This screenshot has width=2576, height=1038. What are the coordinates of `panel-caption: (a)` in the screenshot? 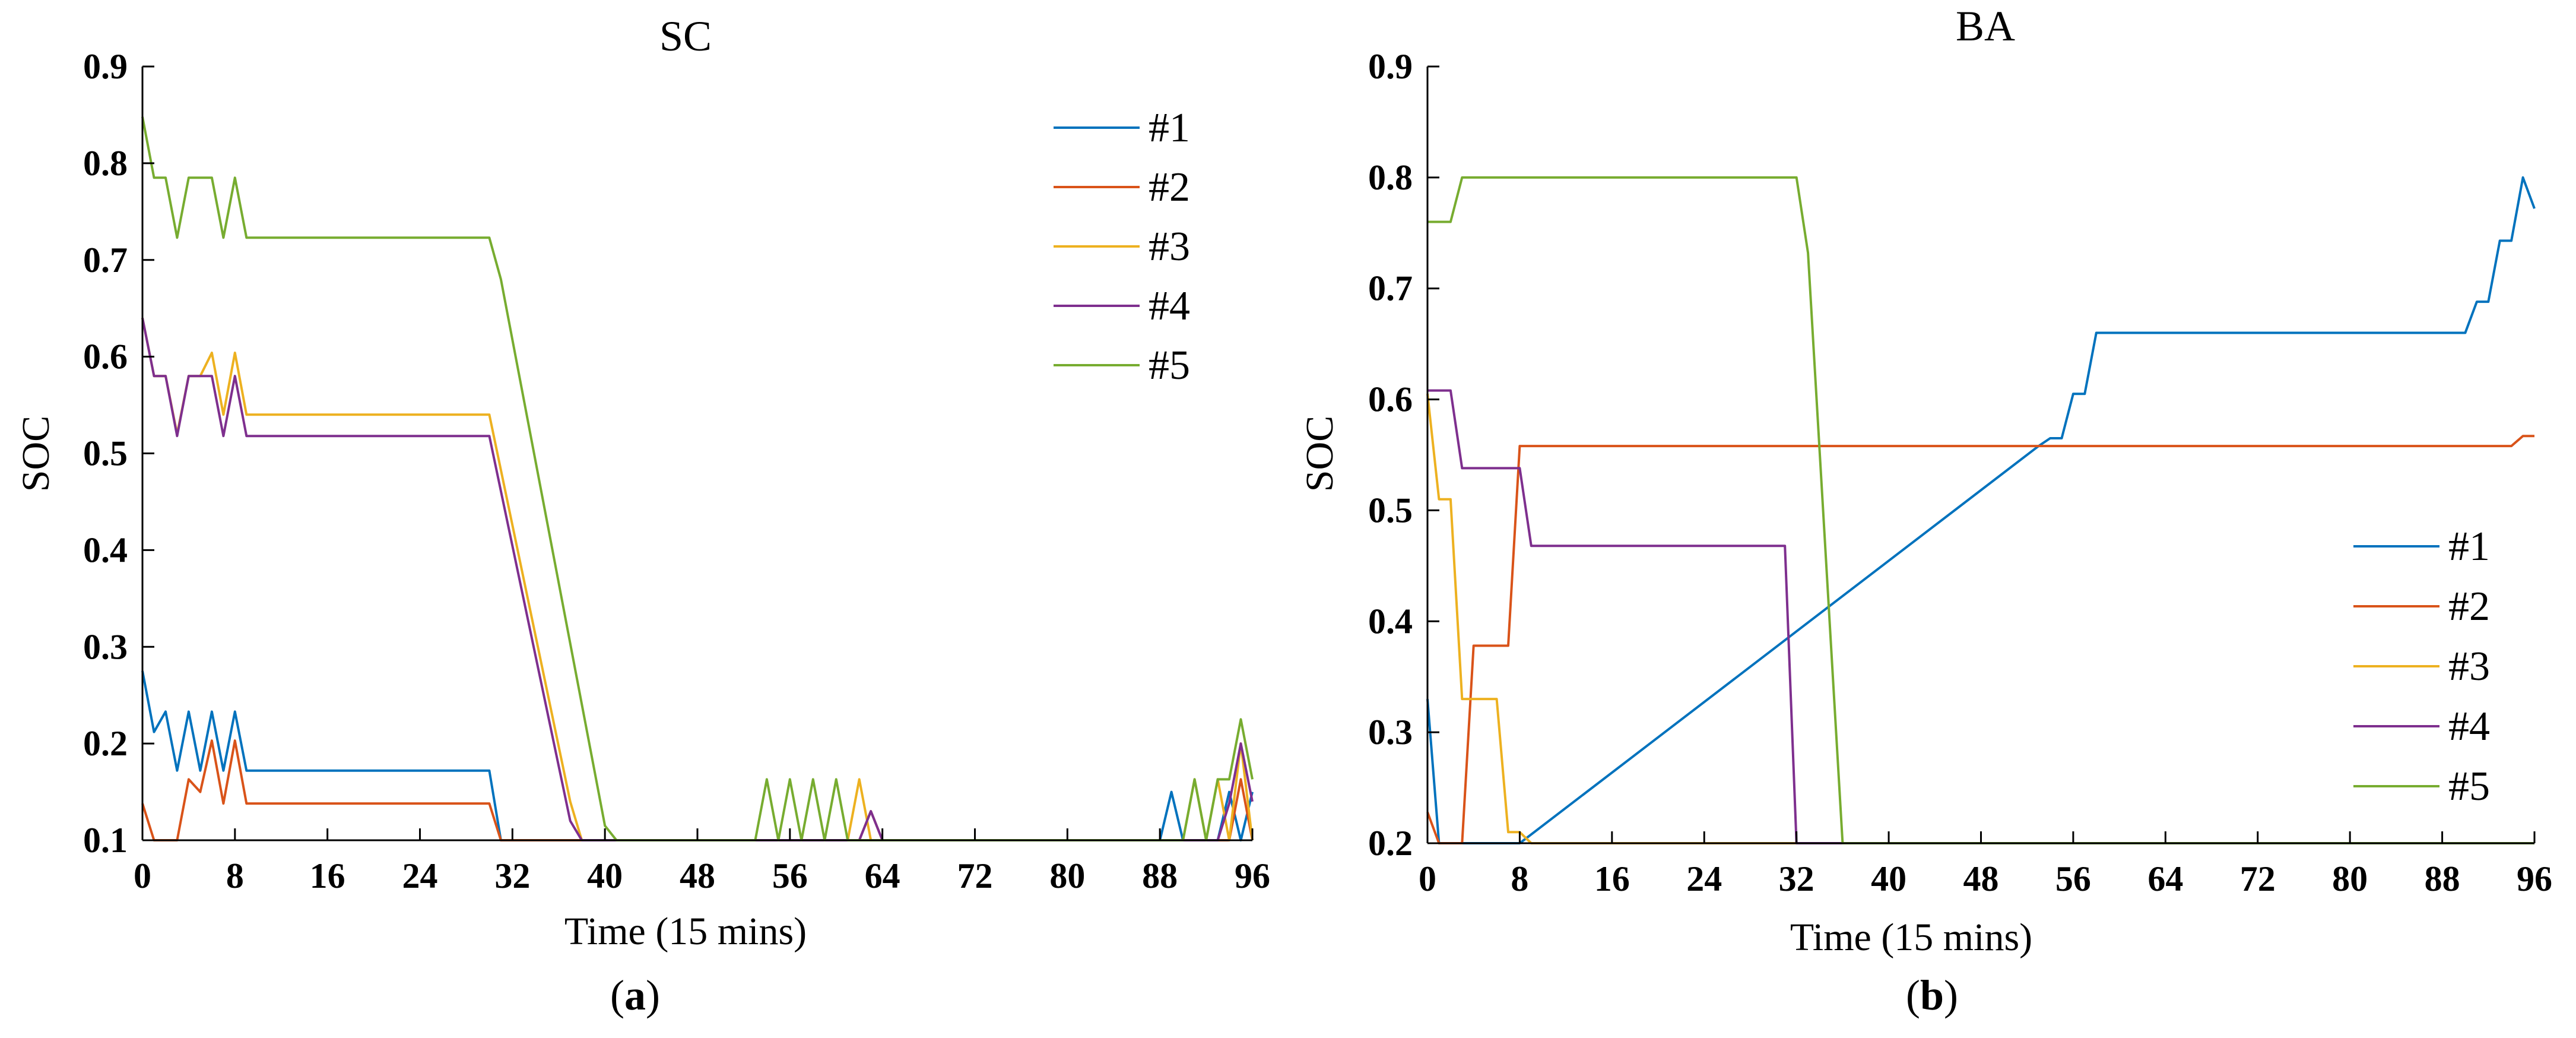 It's located at (635, 995).